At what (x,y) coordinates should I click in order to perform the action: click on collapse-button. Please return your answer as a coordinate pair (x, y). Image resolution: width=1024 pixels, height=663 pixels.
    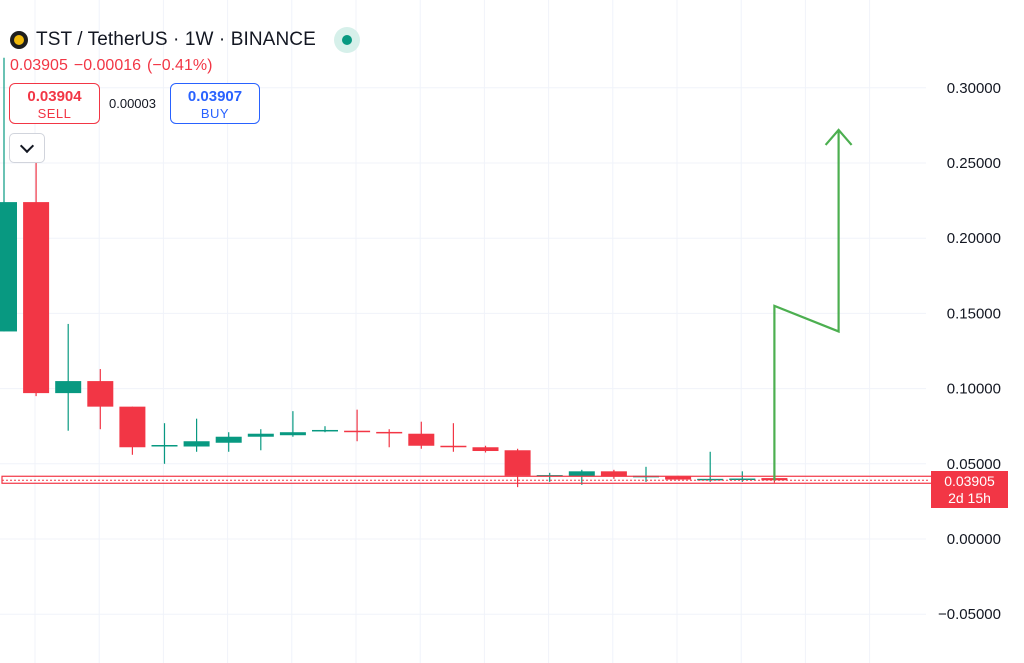
    Looking at the image, I should click on (27, 148).